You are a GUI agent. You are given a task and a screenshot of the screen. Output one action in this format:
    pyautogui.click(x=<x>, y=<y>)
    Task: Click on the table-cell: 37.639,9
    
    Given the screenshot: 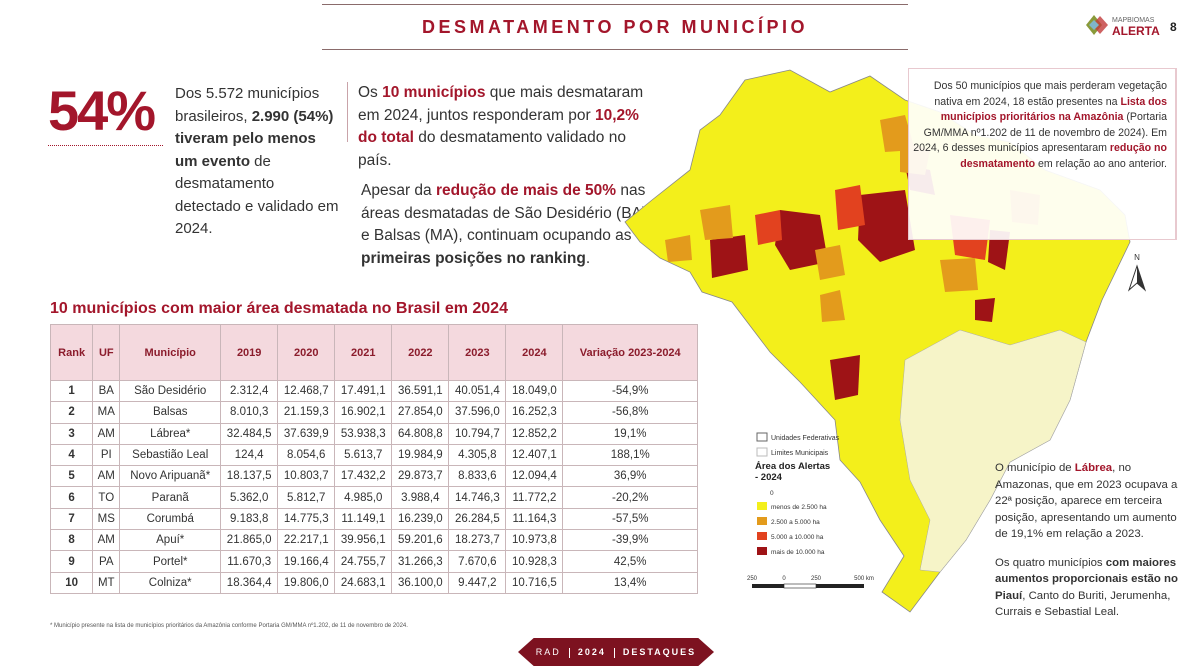 What is the action you would take?
    pyautogui.click(x=306, y=433)
    